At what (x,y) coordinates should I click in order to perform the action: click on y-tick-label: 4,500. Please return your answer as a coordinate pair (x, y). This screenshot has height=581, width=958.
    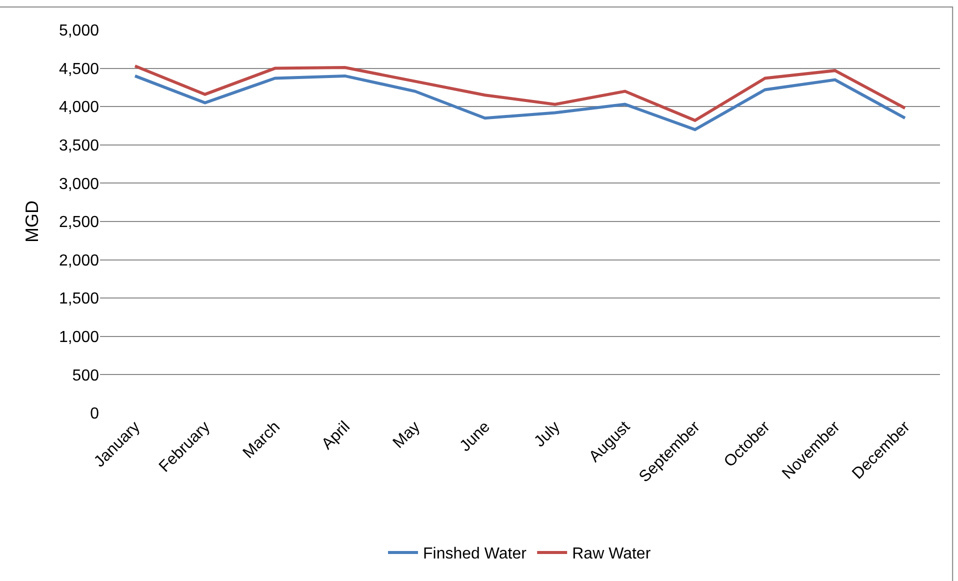
    Looking at the image, I should click on (79, 69).